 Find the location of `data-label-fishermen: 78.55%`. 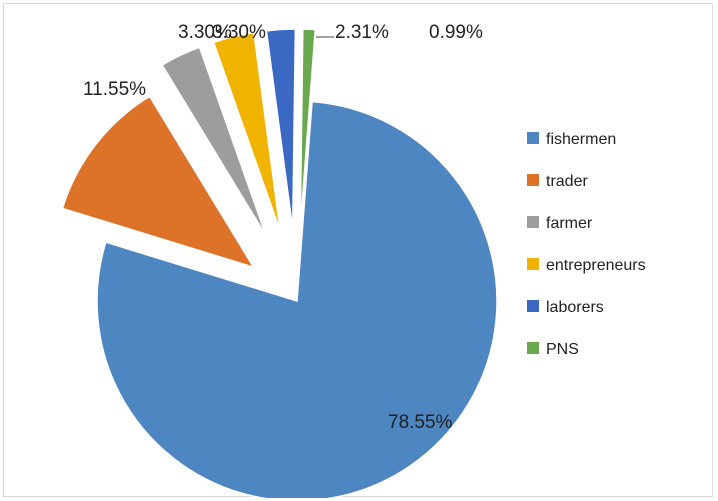

data-label-fishermen: 78.55% is located at coordinates (420, 422).